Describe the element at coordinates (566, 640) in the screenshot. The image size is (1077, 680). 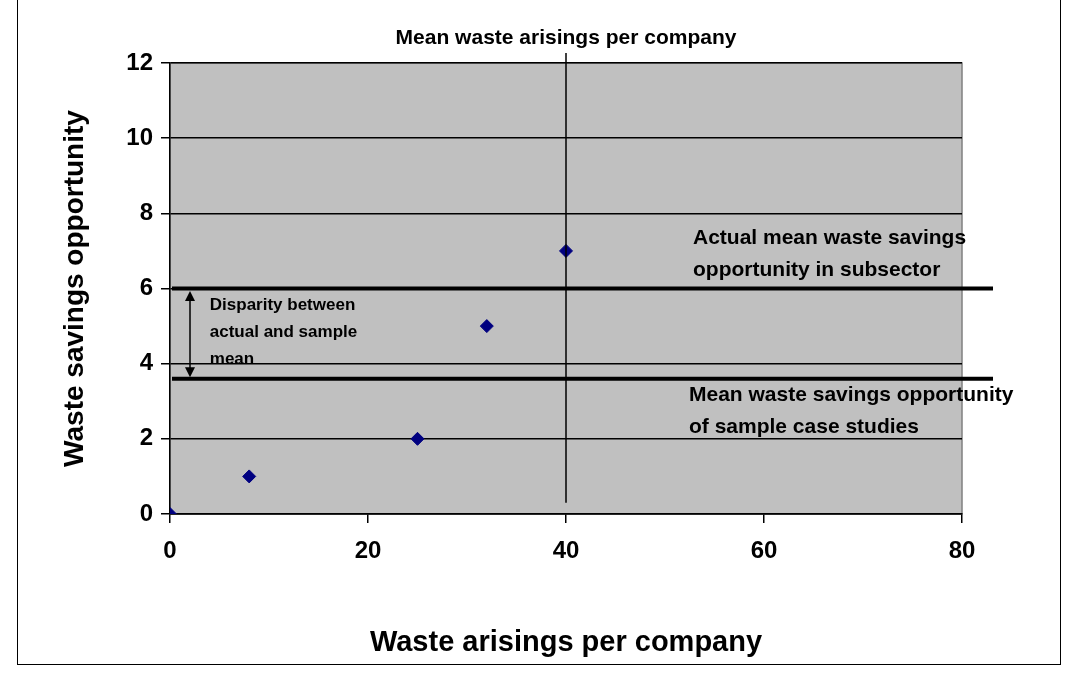
I see `x-axis-title: Waste arisings per company` at that location.